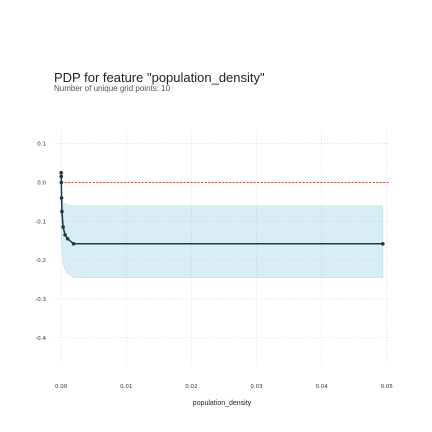 Image resolution: width=432 pixels, height=432 pixels. I want to click on x-tick-label: 0.00, so click(61, 387).